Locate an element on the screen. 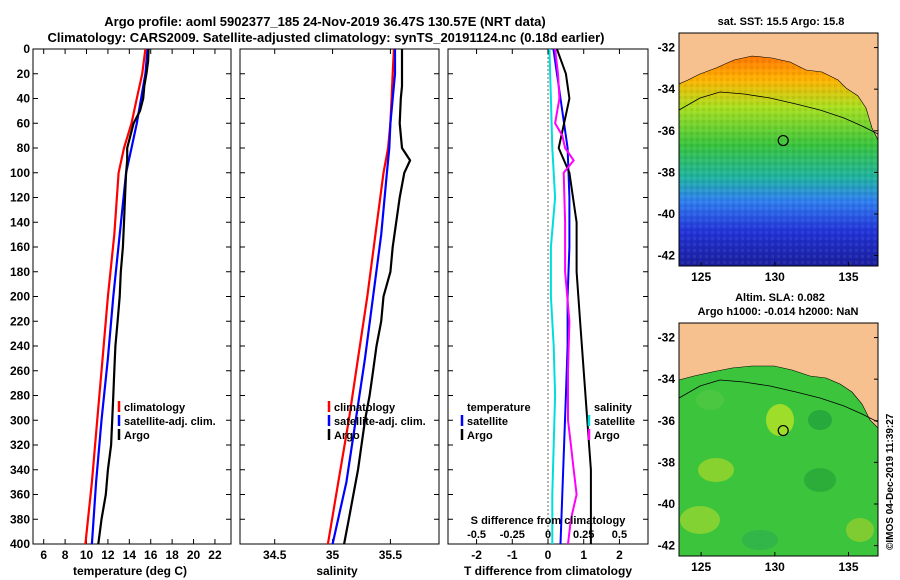  depth-tick-label: 40 is located at coordinates (24, 99).